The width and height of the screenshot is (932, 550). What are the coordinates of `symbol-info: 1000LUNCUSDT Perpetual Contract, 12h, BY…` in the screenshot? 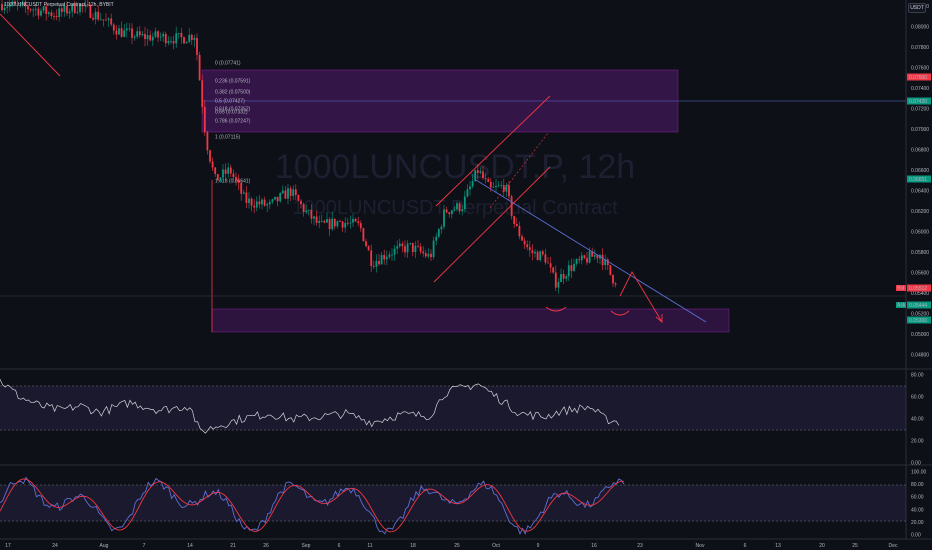 It's located at (59, 5).